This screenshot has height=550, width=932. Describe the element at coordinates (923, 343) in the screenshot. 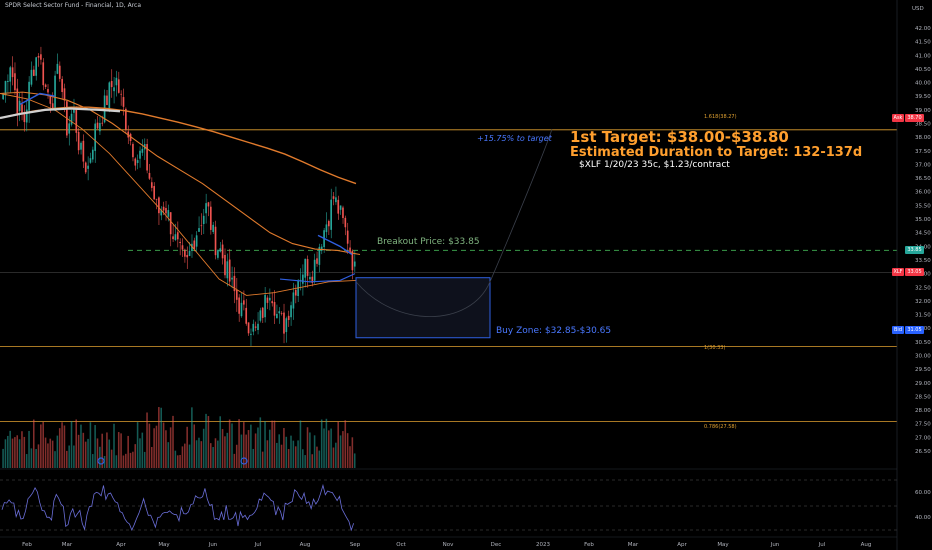

I see `price-tick-label: 30.50` at that location.